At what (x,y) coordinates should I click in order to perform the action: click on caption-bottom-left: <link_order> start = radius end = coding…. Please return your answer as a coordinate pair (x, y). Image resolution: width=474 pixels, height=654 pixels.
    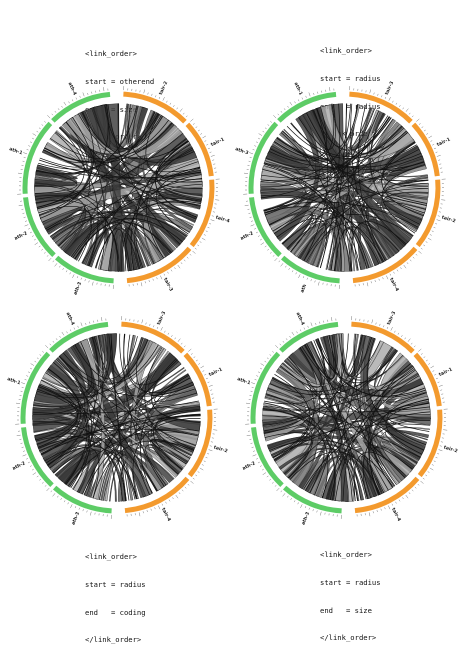
    Looking at the image, I should click on (115, 594).